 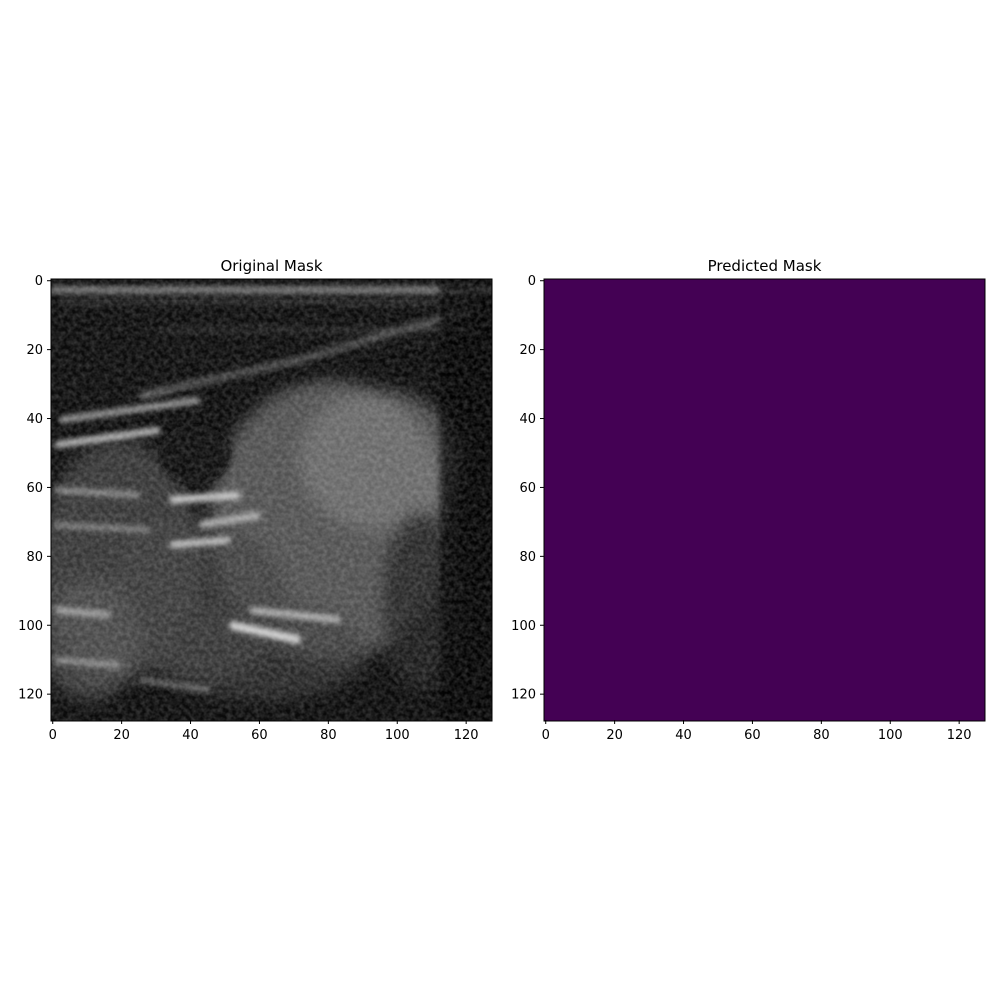 I want to click on panel-title-original: Original Mask, so click(x=271, y=266).